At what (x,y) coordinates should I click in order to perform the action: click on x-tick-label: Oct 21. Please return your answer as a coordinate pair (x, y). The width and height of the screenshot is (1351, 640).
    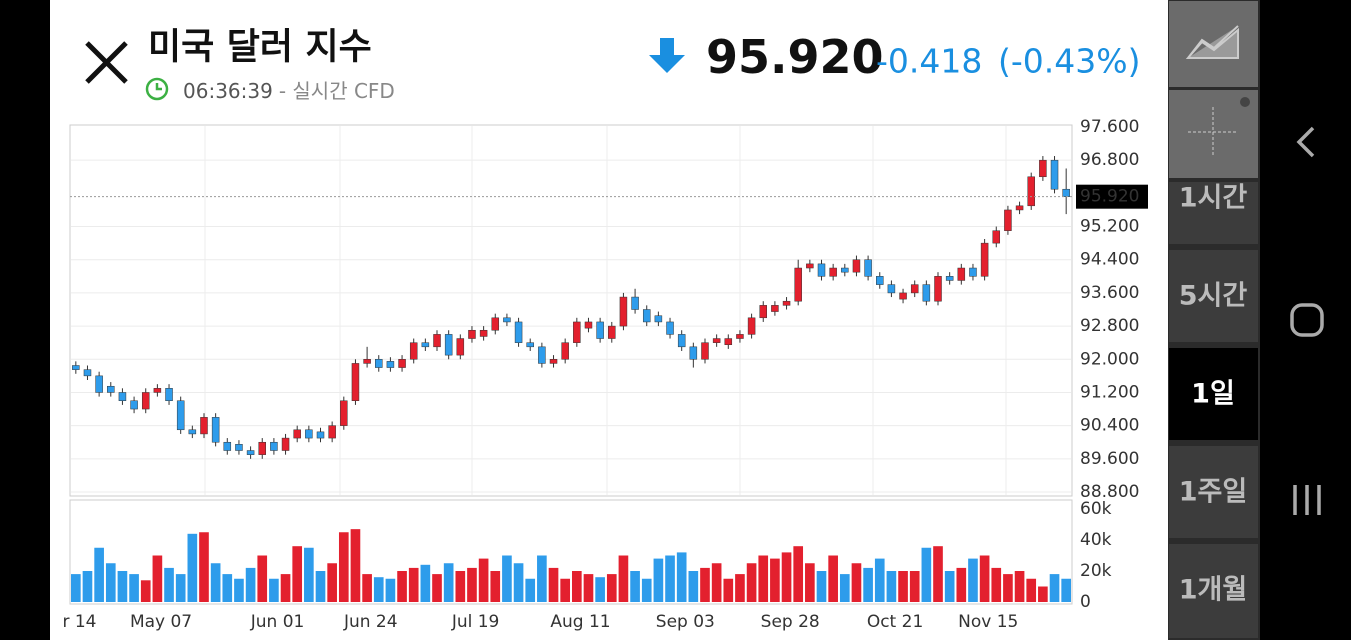
    Looking at the image, I should click on (895, 622).